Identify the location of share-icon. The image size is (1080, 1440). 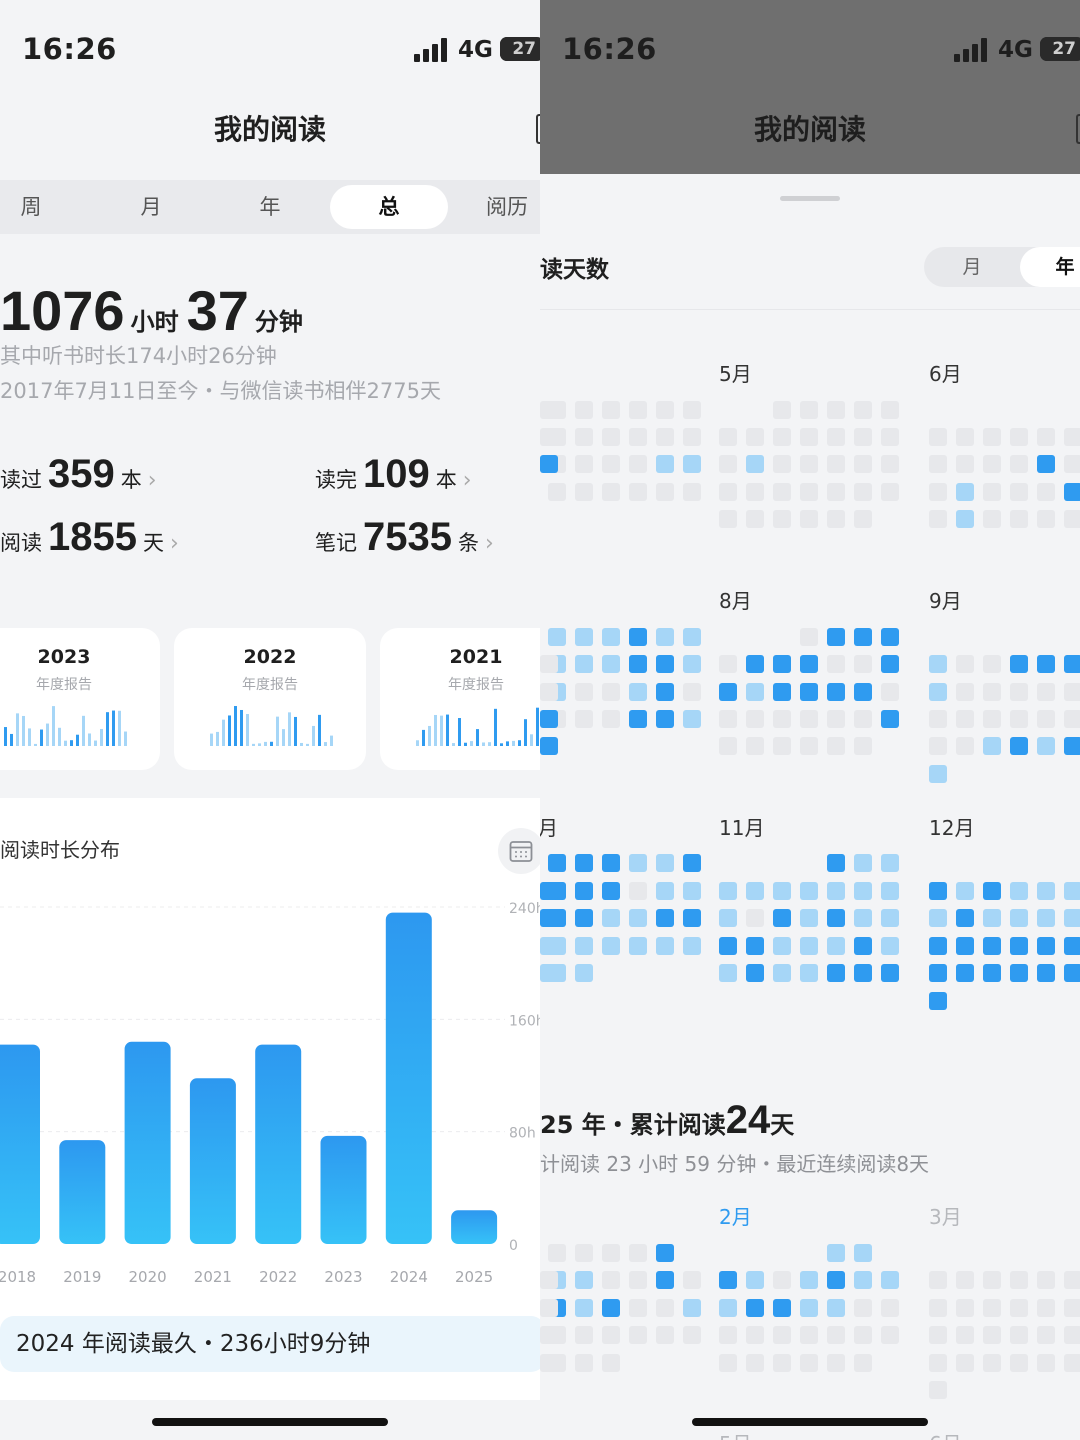
(1078, 129).